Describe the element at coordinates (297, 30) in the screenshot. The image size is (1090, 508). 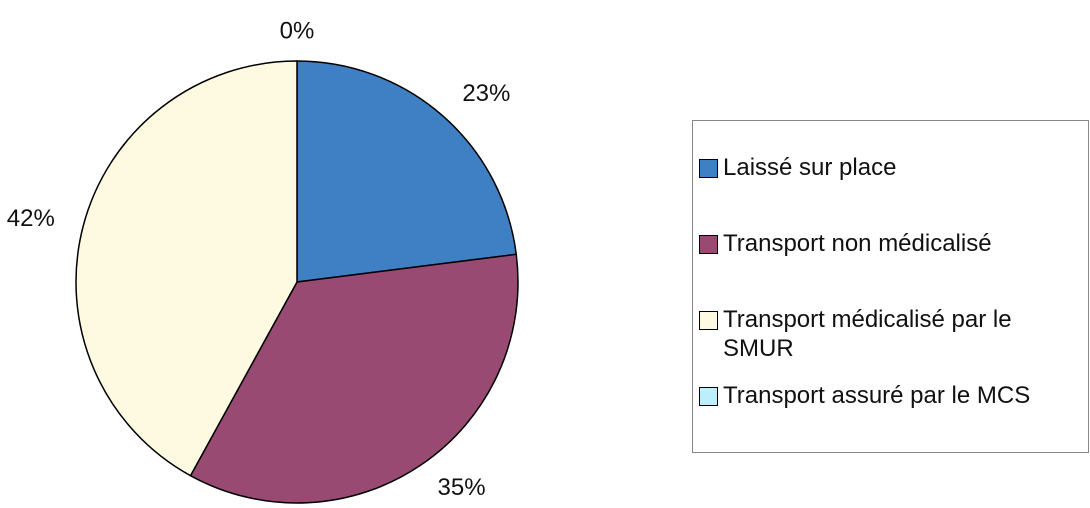
I see `data-label: 0%` at that location.